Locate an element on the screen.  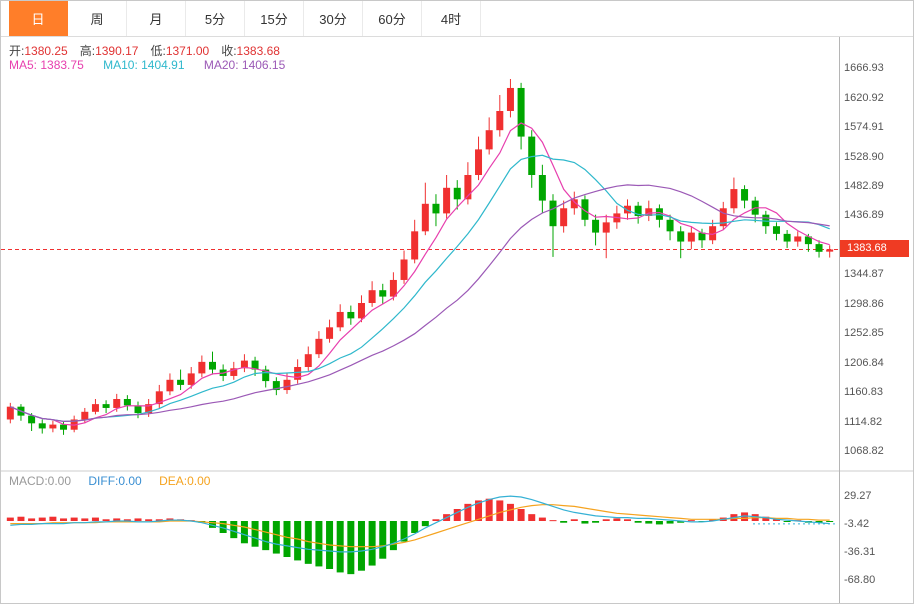
macd-axis-label: -3.42 is located at coordinates (857, 523).